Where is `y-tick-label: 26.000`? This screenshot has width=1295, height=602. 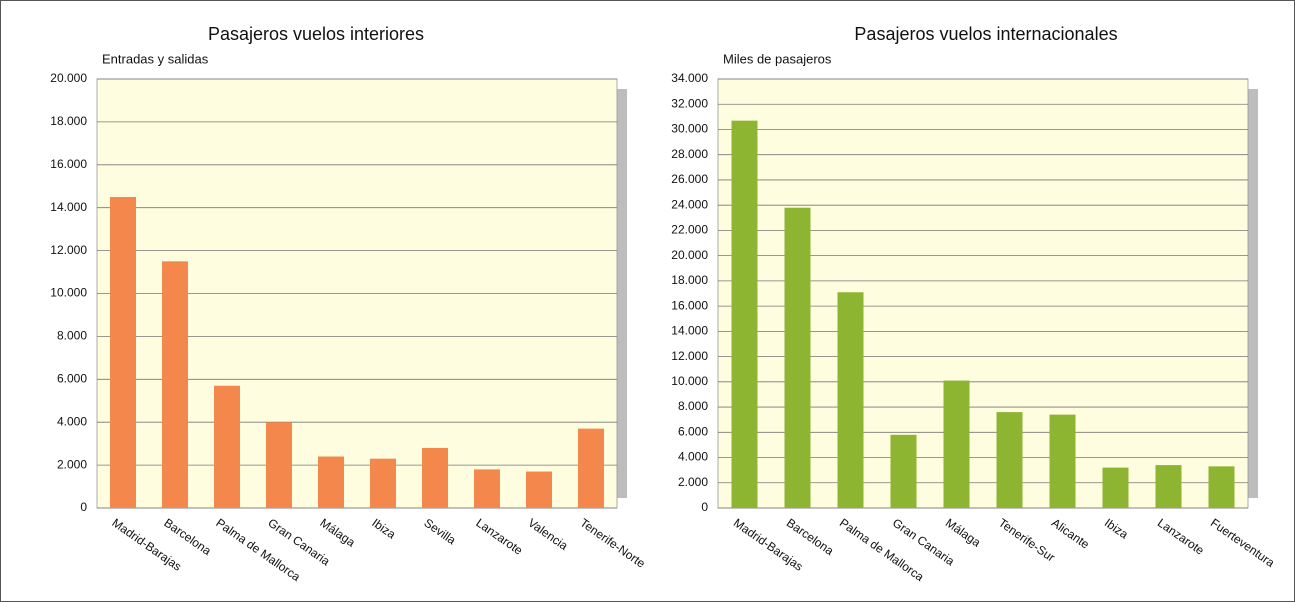
y-tick-label: 26.000 is located at coordinates (689, 179).